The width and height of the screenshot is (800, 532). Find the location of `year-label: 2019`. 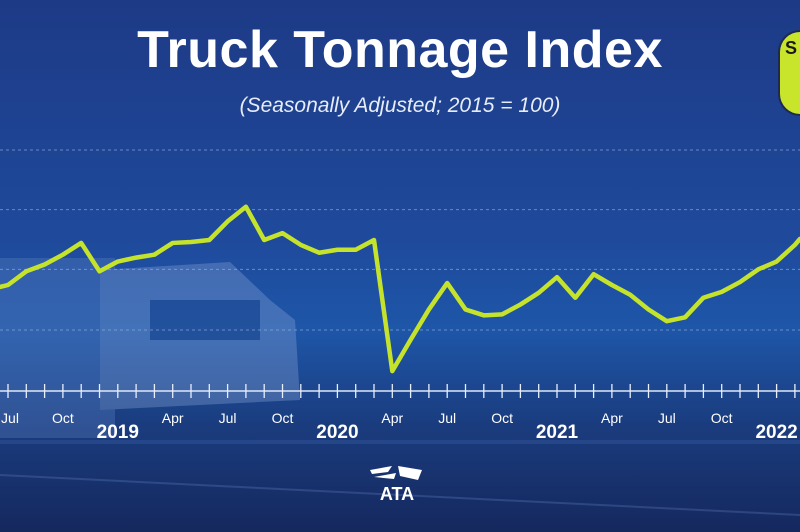

year-label: 2019 is located at coordinates (118, 432).